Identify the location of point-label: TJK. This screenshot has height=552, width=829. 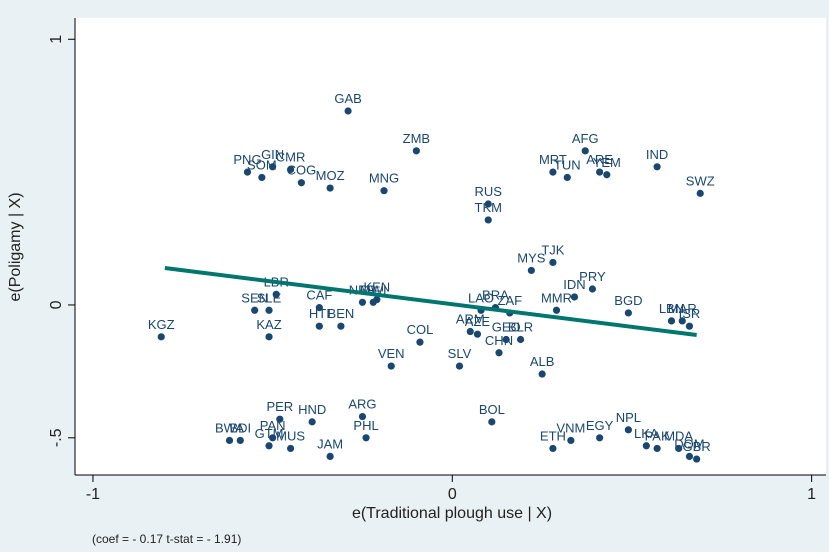
(552, 249).